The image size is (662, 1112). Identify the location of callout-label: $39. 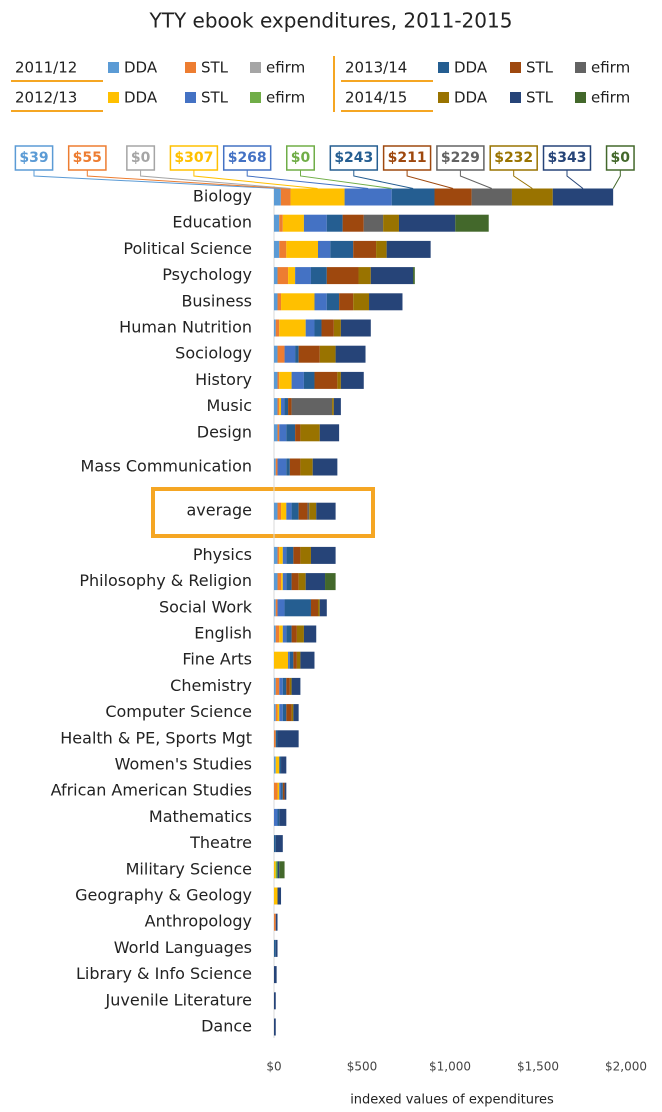
(33, 158).